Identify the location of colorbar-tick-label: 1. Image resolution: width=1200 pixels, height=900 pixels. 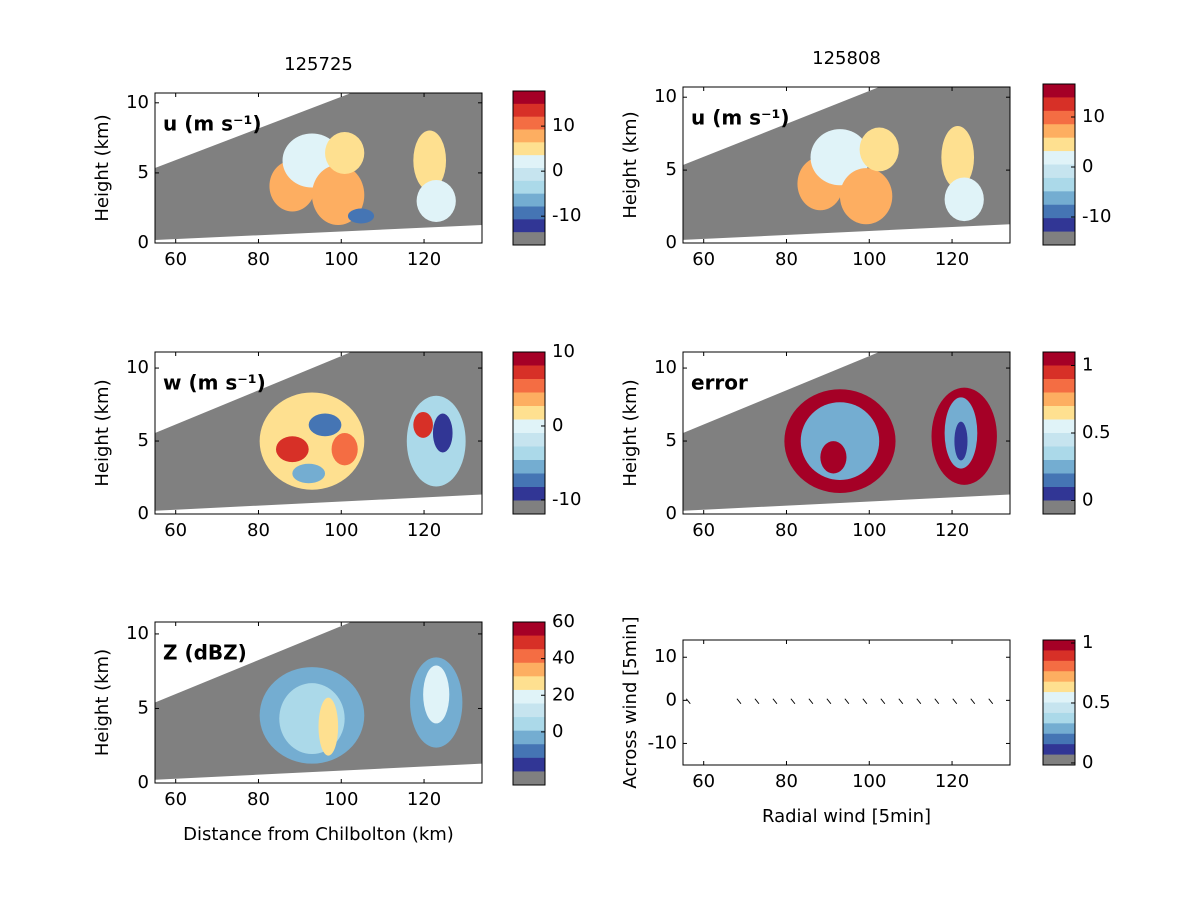
(1087, 365).